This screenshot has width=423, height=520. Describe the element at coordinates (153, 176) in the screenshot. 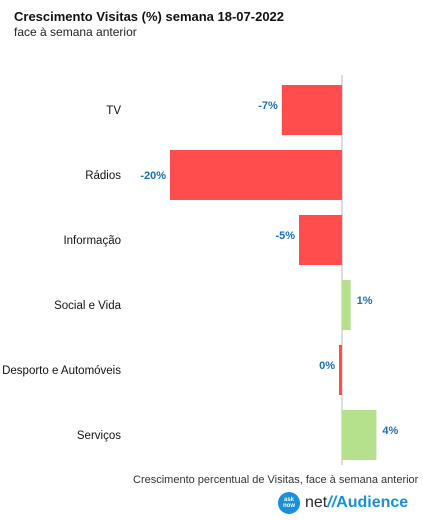

I see `data-label: -20%` at that location.